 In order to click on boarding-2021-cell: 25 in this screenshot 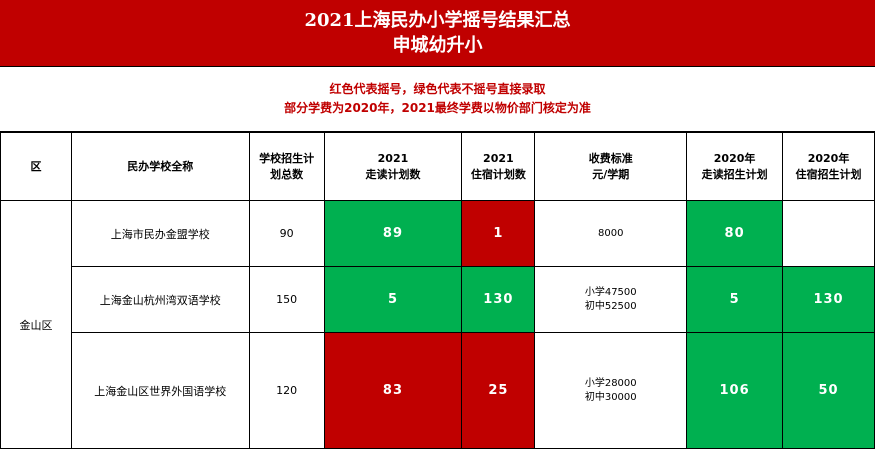, I will do `click(498, 390)`.